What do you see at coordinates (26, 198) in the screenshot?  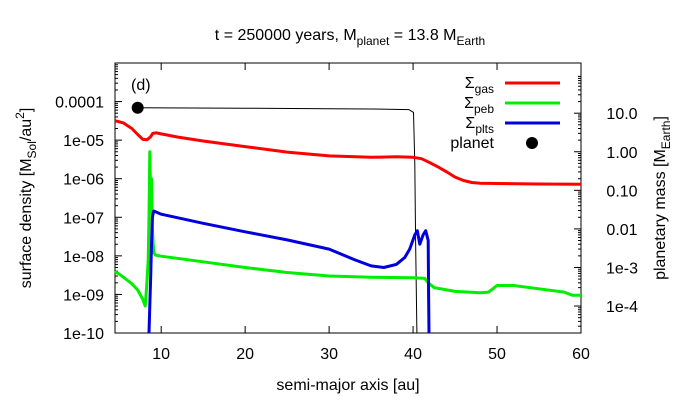 I see `y-axis-left-label: surface density [MSol/au2]` at bounding box center [26, 198].